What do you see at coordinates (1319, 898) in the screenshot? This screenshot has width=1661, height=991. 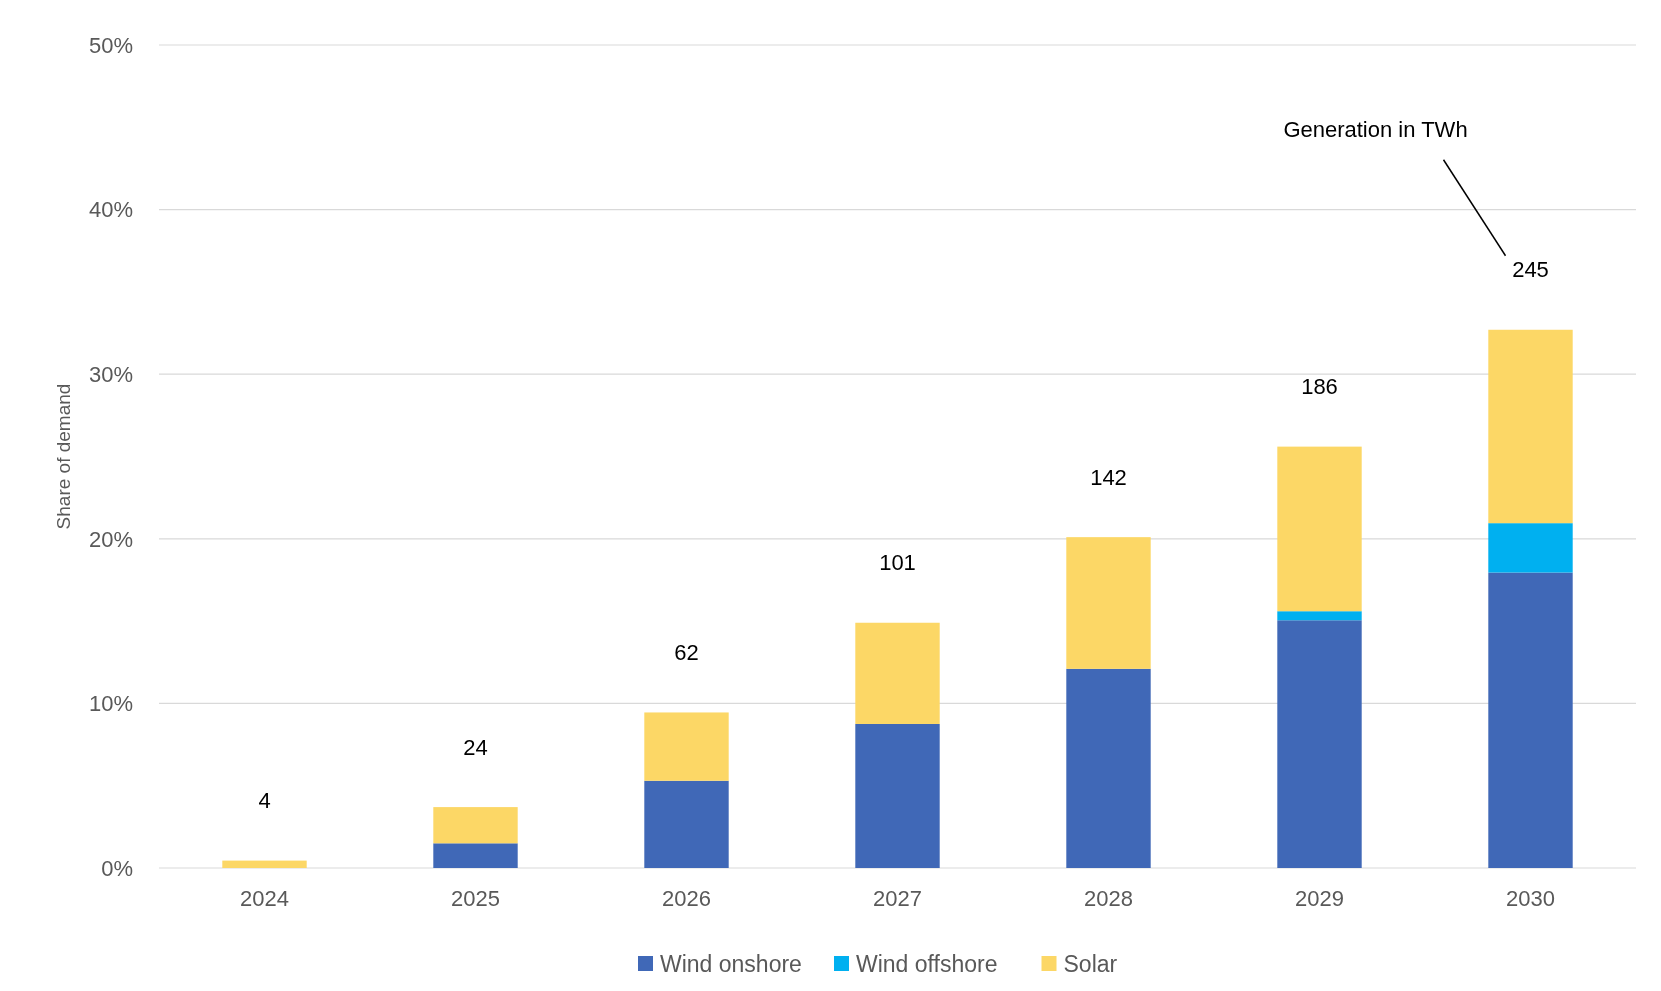 I see `x-tick-label: 2029` at bounding box center [1319, 898].